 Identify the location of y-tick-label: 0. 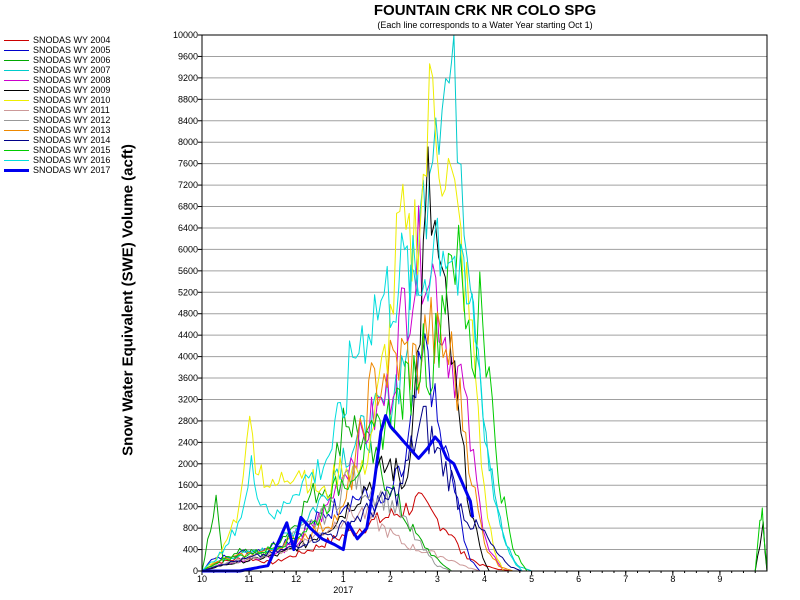
(195, 571).